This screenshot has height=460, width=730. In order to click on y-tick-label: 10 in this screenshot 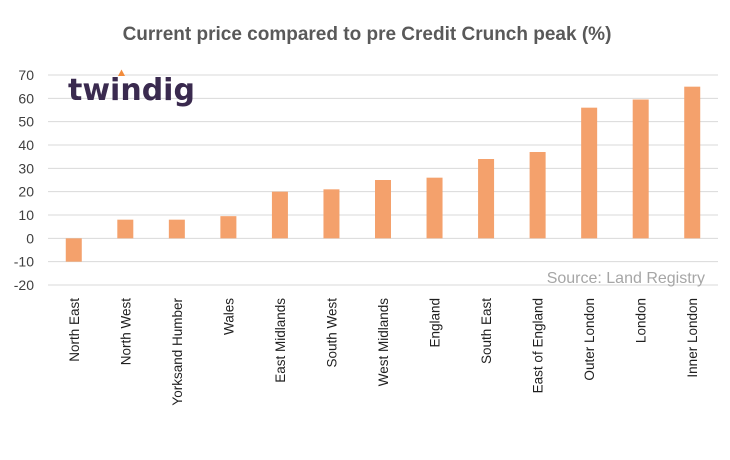, I will do `click(26, 215)`.